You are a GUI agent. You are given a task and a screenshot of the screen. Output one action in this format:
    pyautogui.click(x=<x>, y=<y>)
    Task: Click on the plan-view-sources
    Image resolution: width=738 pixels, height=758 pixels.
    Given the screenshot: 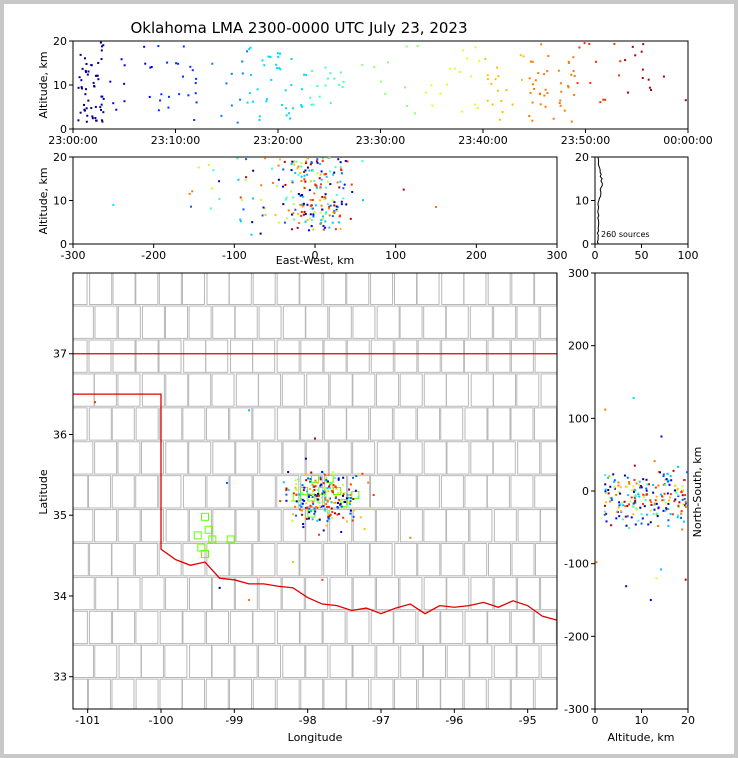 What is the action you would take?
    pyautogui.click(x=253, y=501)
    